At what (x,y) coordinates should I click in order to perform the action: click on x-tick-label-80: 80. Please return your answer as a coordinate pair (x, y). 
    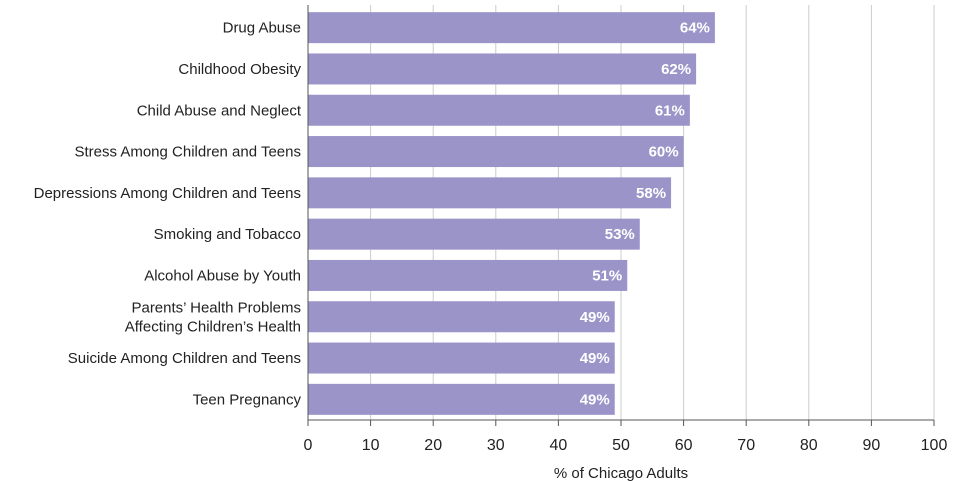
    Looking at the image, I should click on (809, 445).